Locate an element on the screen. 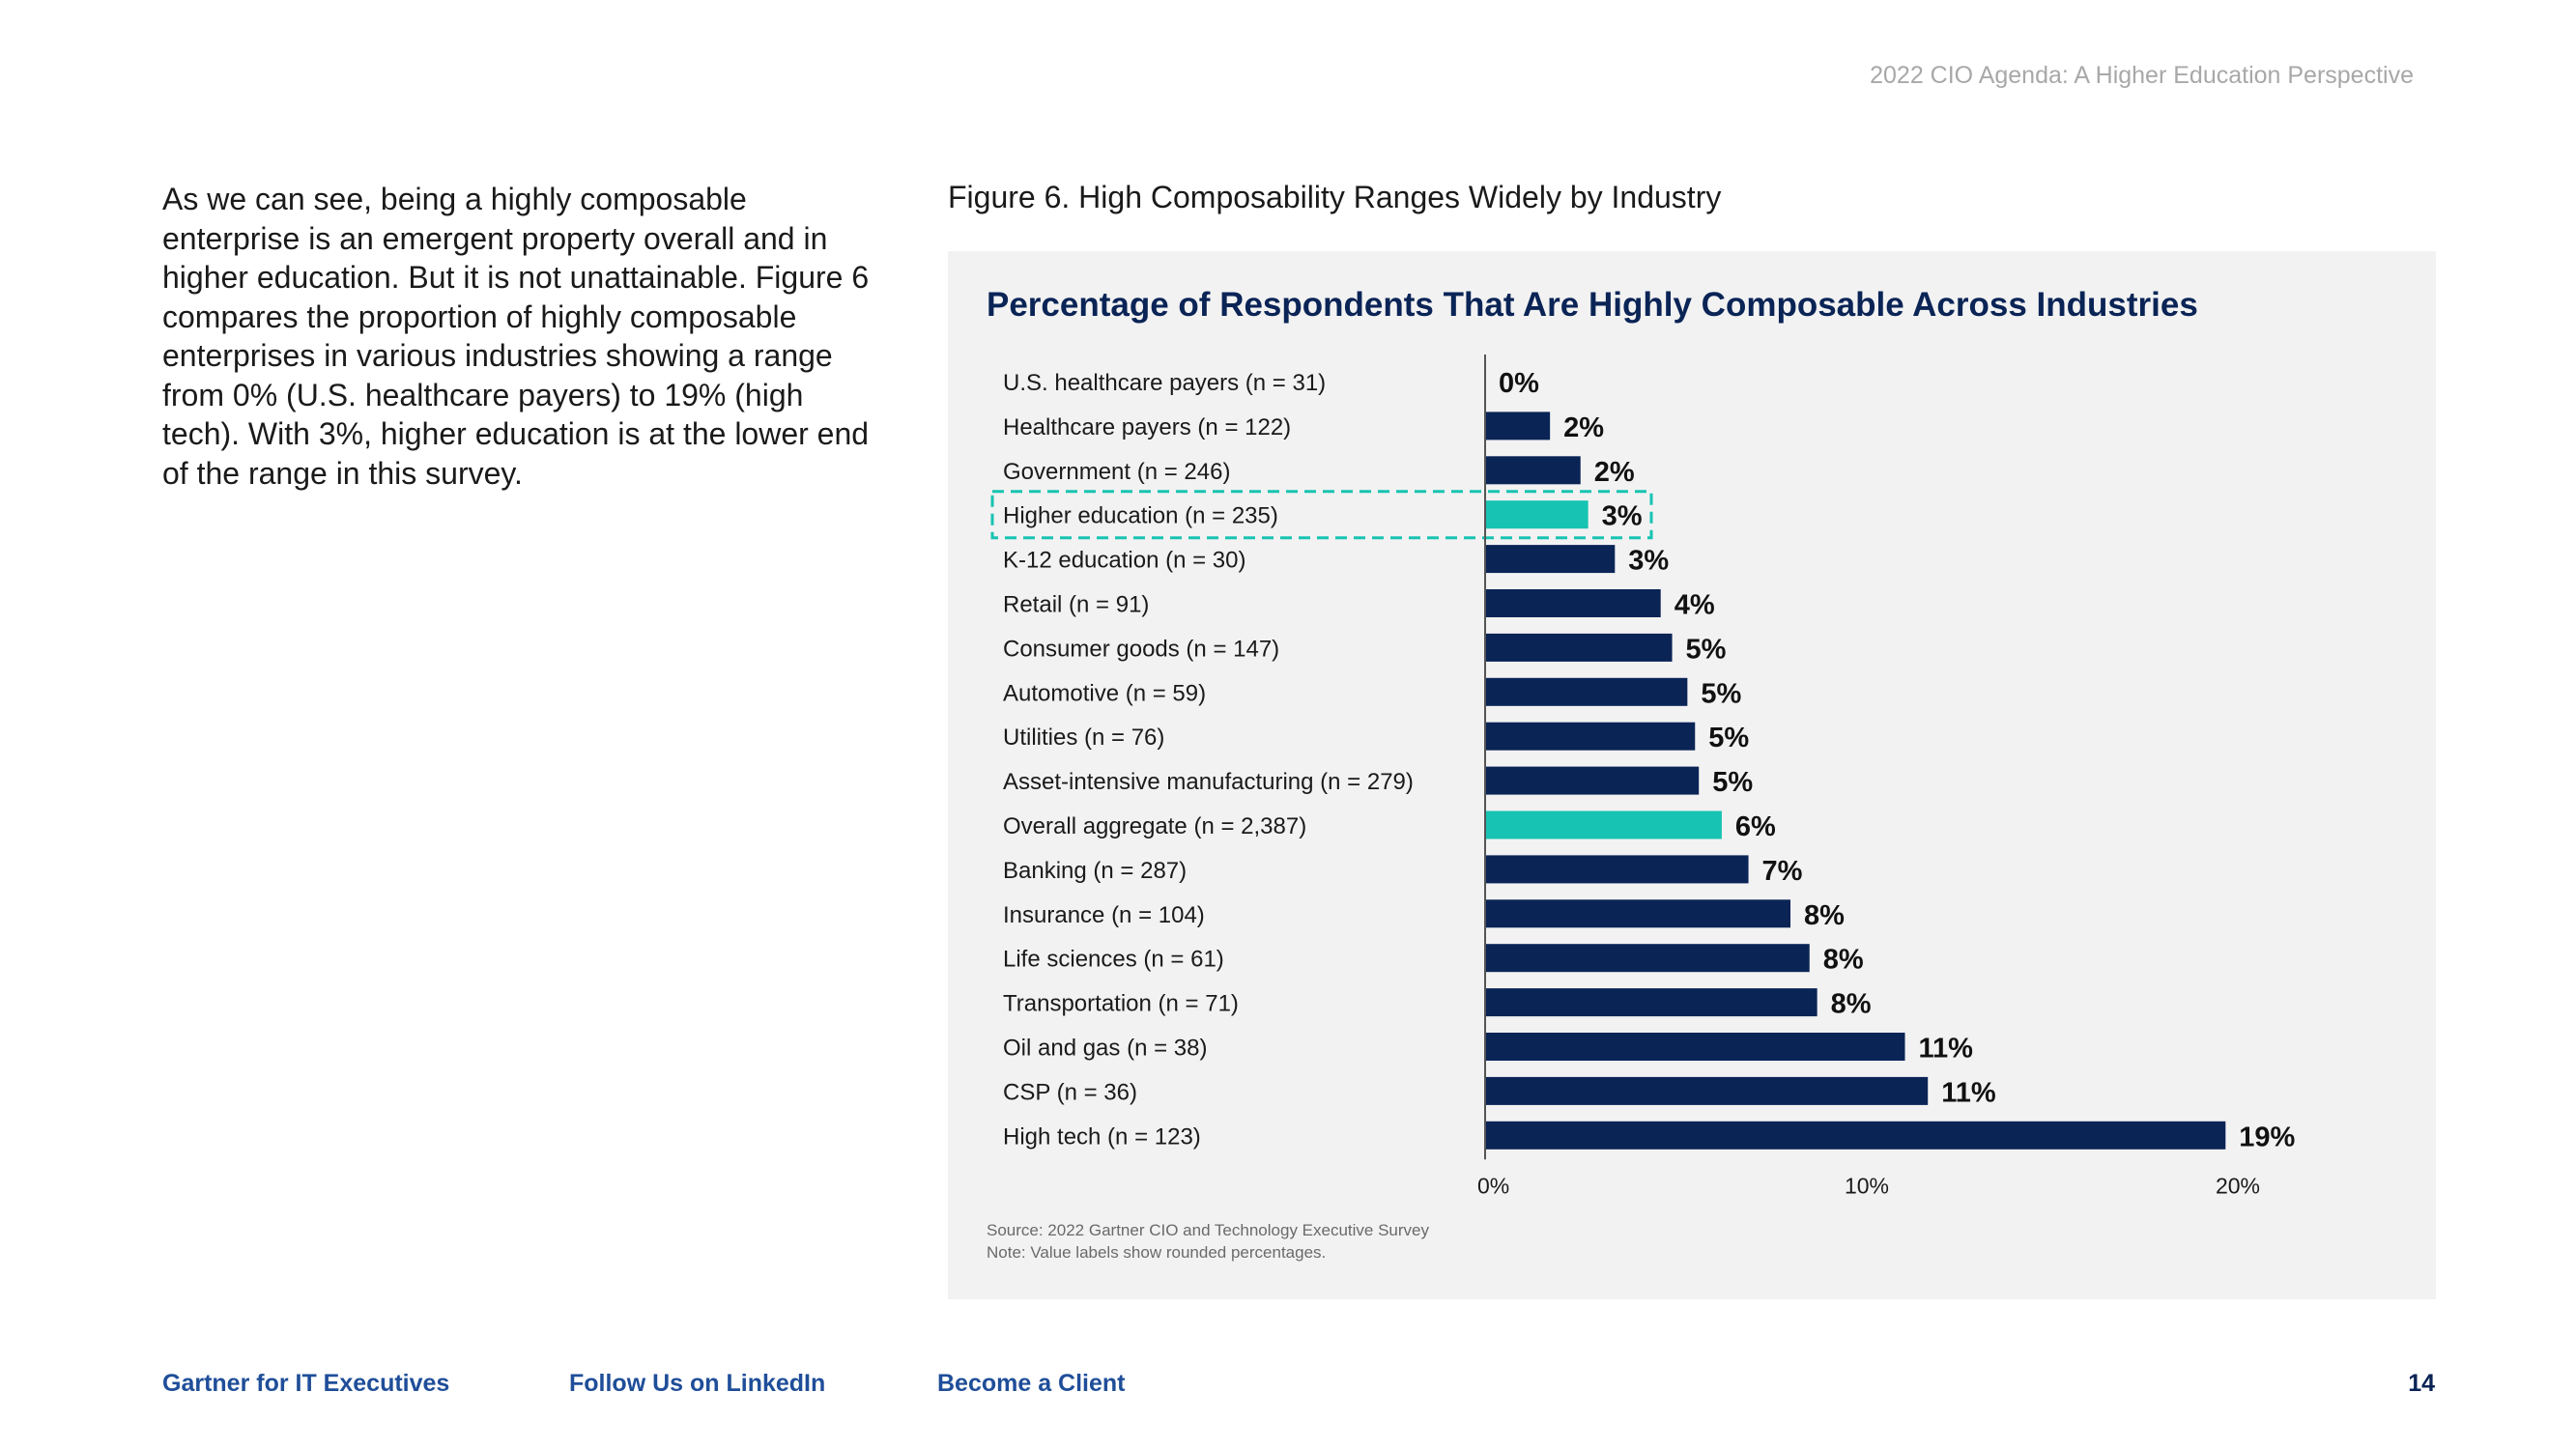 The height and width of the screenshot is (1449, 2576). category-label: Government (n = 246) is located at coordinates (1117, 472).